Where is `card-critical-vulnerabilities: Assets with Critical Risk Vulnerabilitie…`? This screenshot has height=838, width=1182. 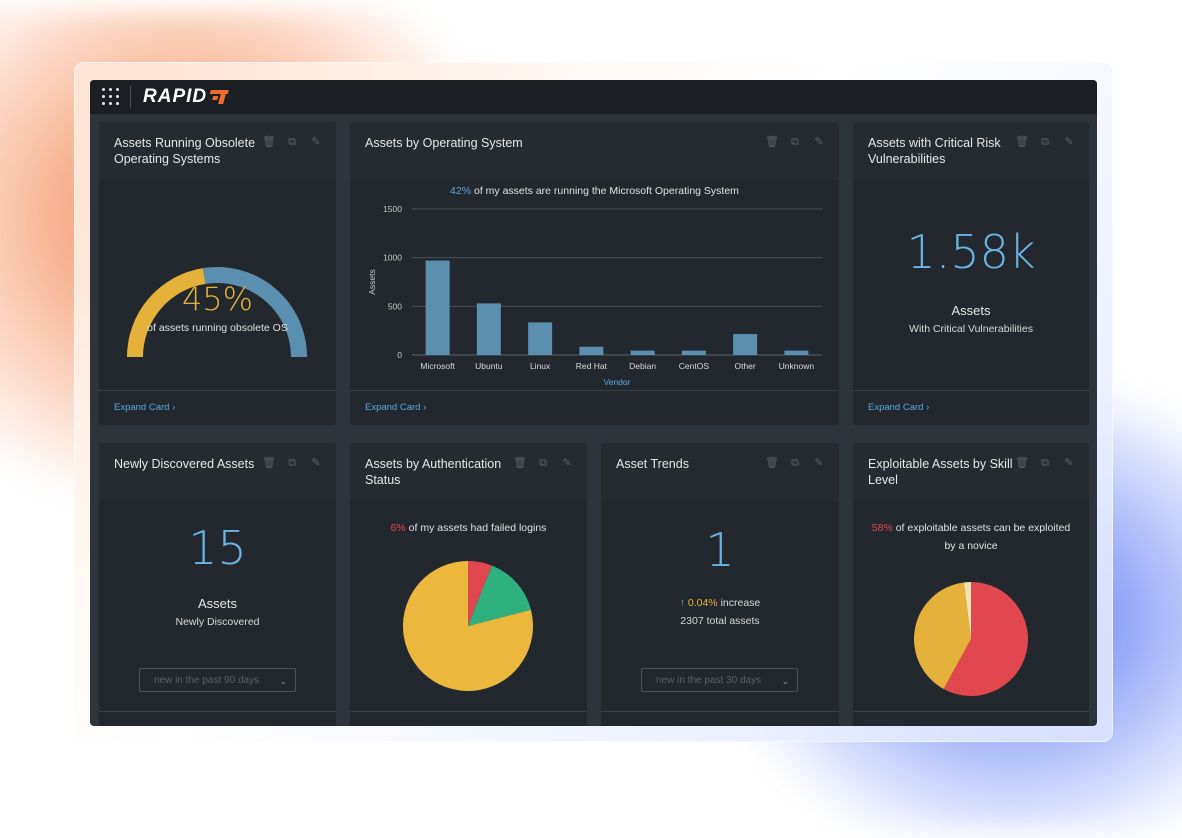 card-critical-vulnerabilities: Assets with Critical Risk Vulnerabilitie… is located at coordinates (971, 273).